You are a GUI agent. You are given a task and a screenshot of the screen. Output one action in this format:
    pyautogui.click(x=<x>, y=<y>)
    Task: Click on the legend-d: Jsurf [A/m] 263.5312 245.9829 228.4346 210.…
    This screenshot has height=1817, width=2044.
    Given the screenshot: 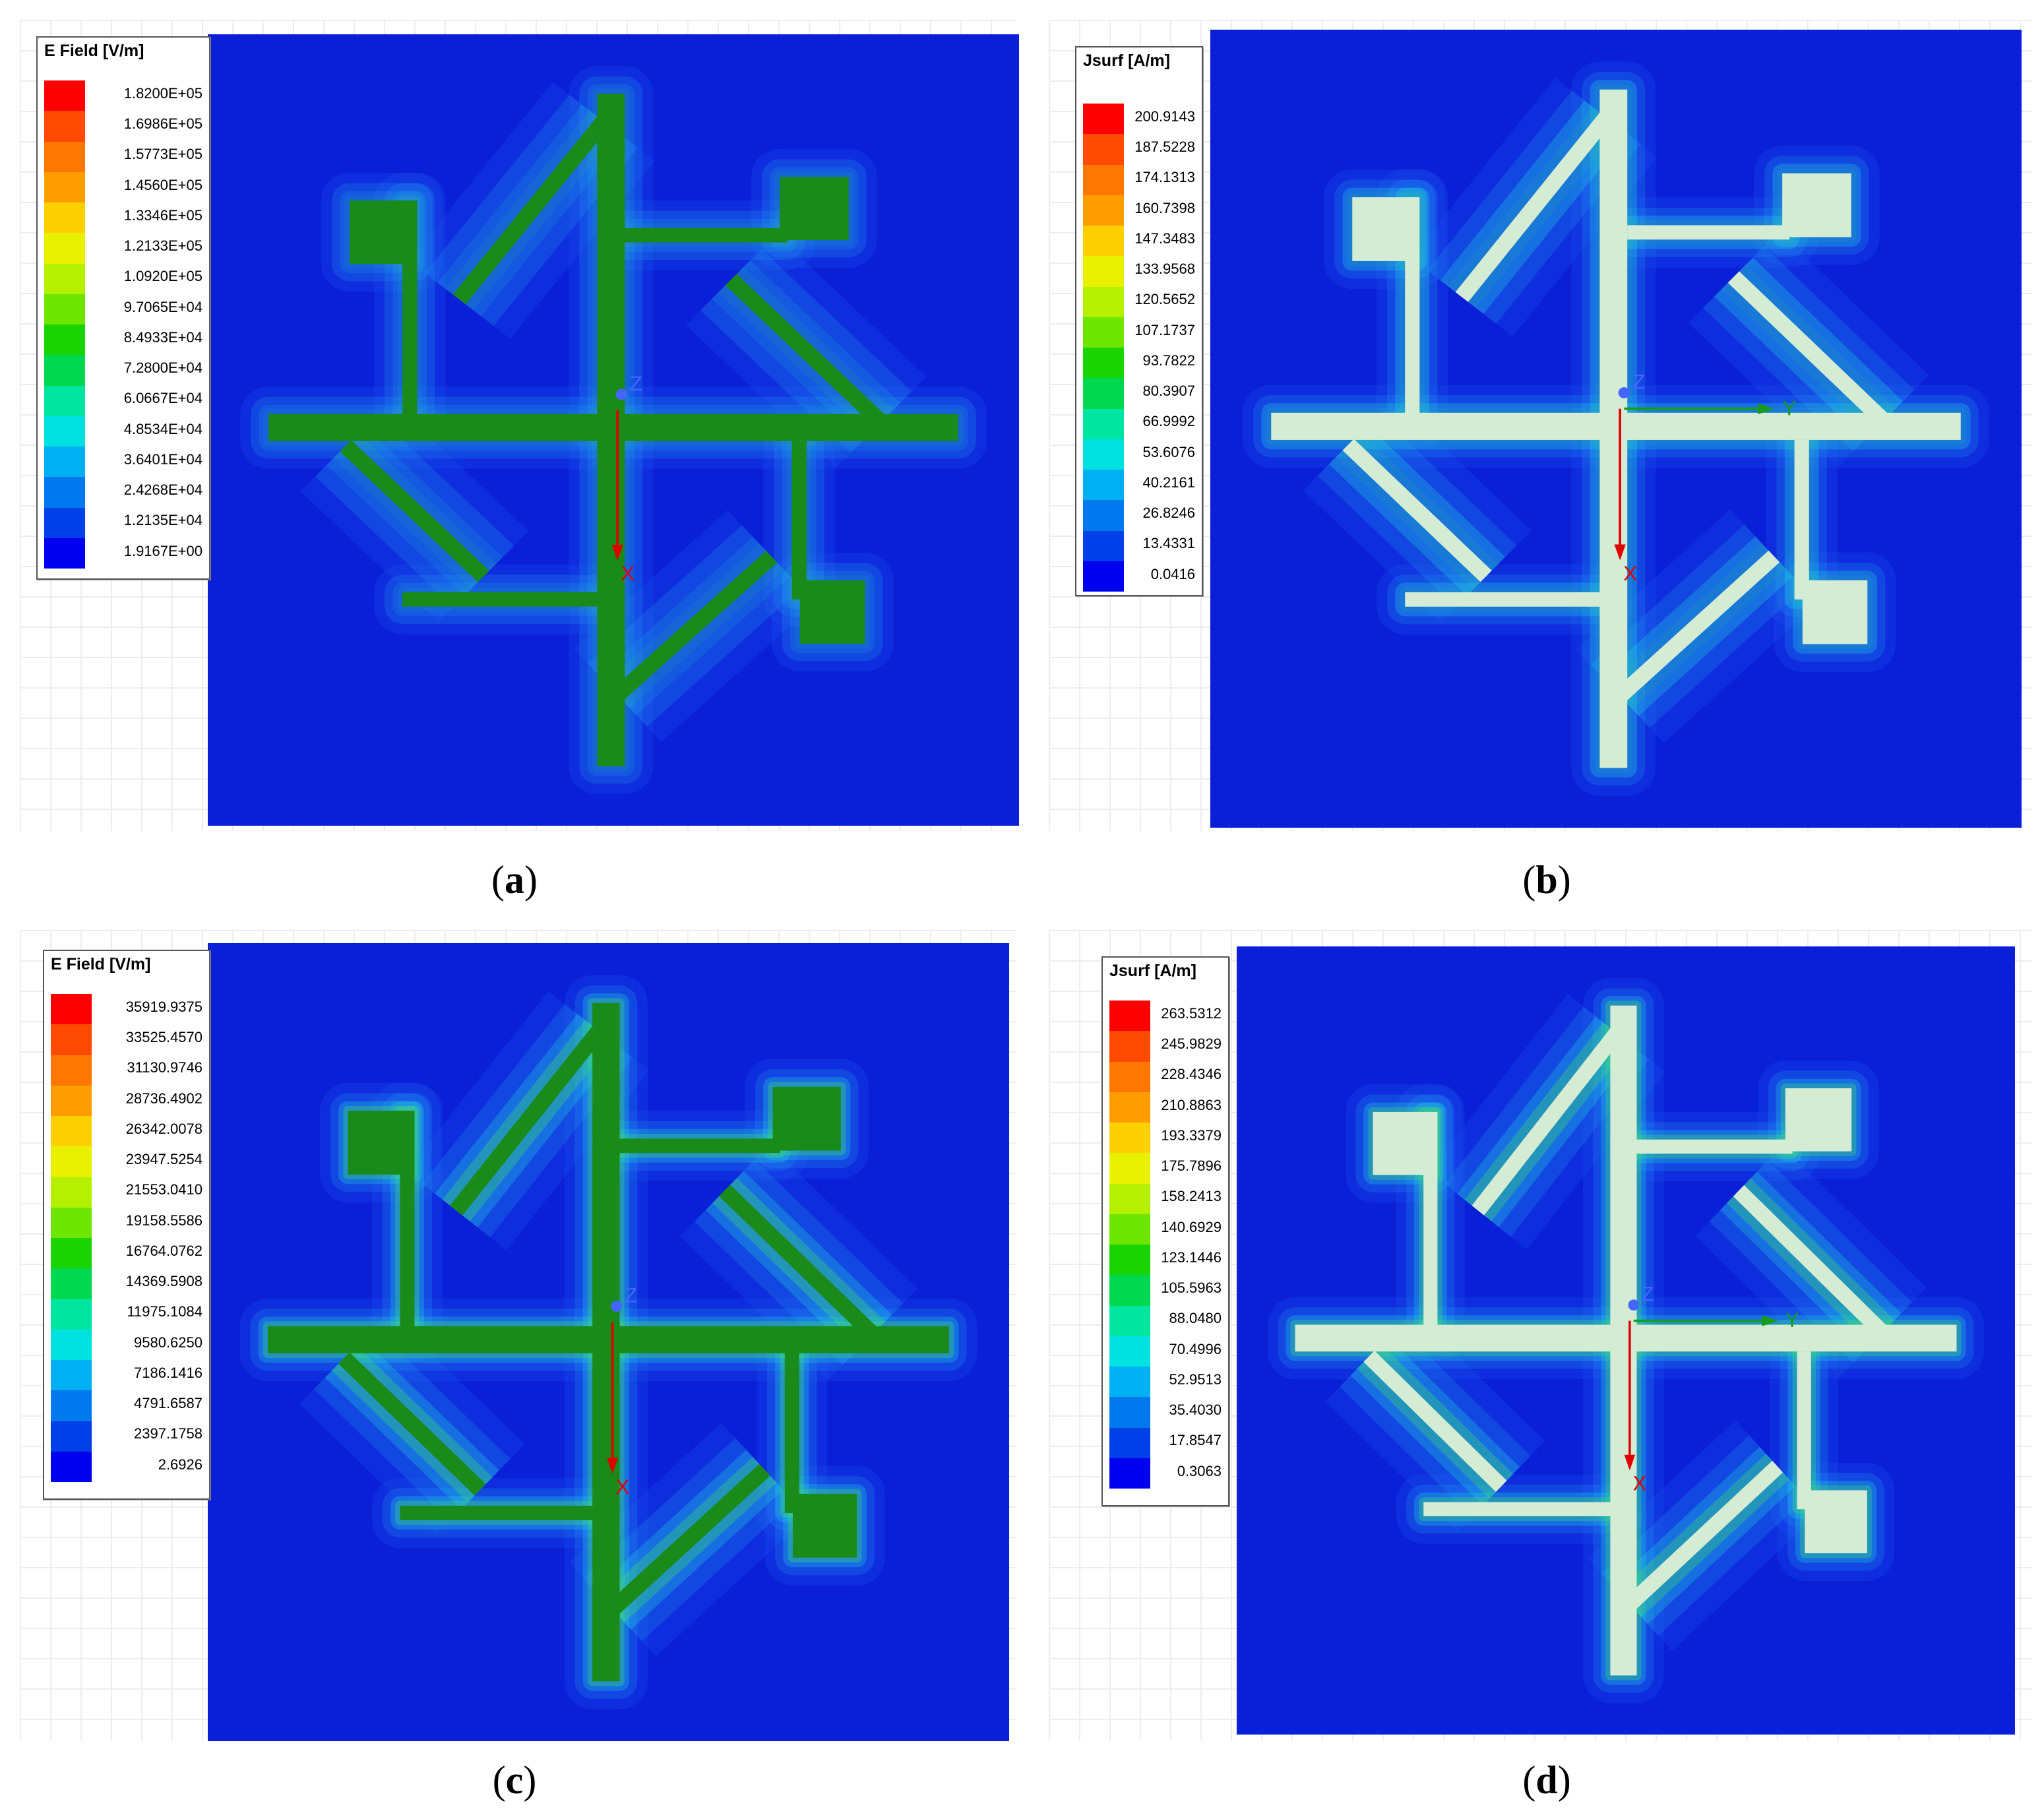 What is the action you would take?
    pyautogui.click(x=1165, y=1231)
    